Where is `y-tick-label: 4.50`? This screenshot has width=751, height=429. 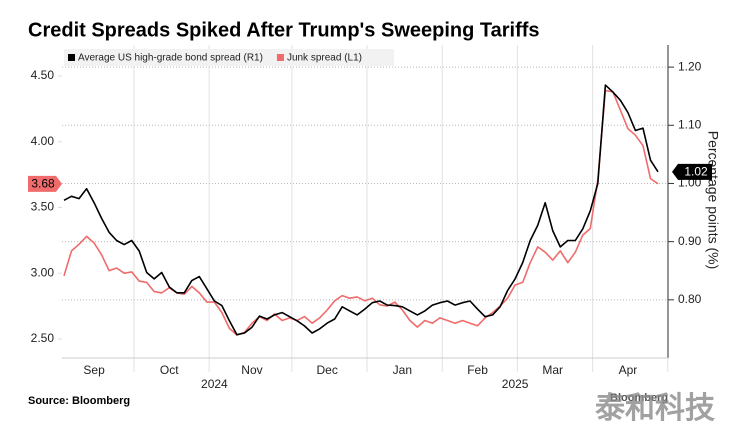
y-tick-label: 4.50 is located at coordinates (43, 75).